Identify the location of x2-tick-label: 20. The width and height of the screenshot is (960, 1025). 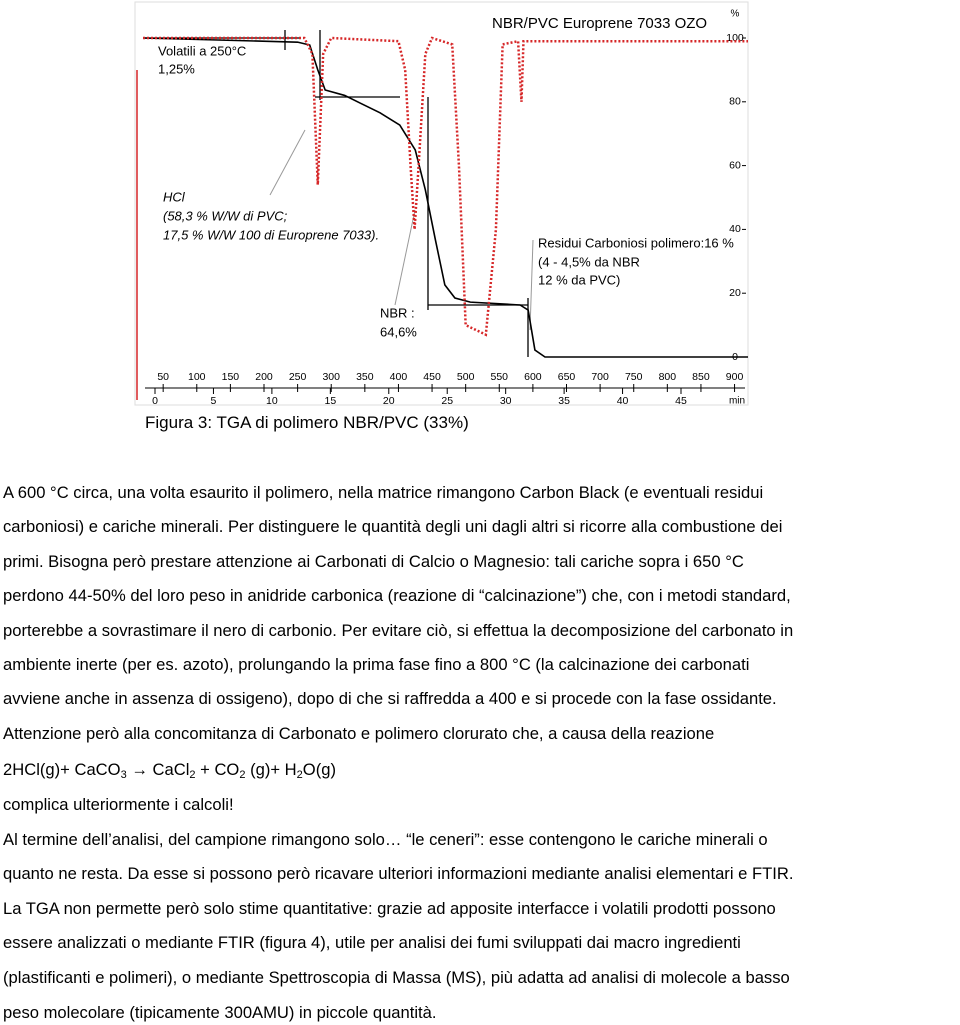
(389, 401).